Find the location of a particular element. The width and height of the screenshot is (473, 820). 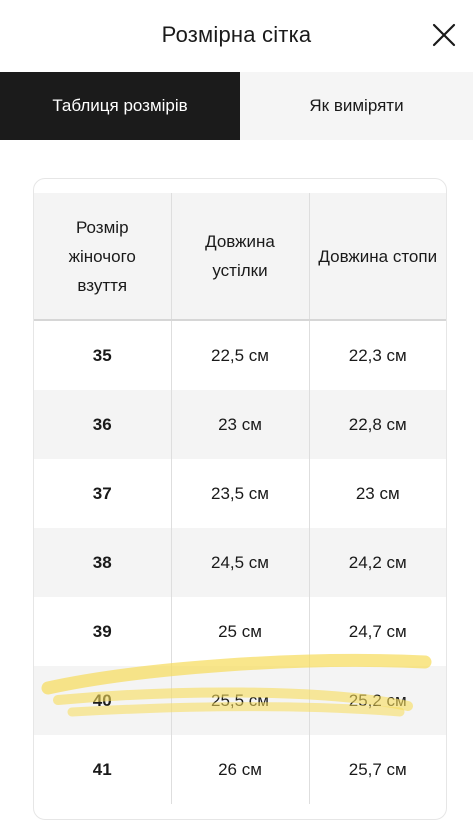

cell-insole: 24,5 см is located at coordinates (240, 562).